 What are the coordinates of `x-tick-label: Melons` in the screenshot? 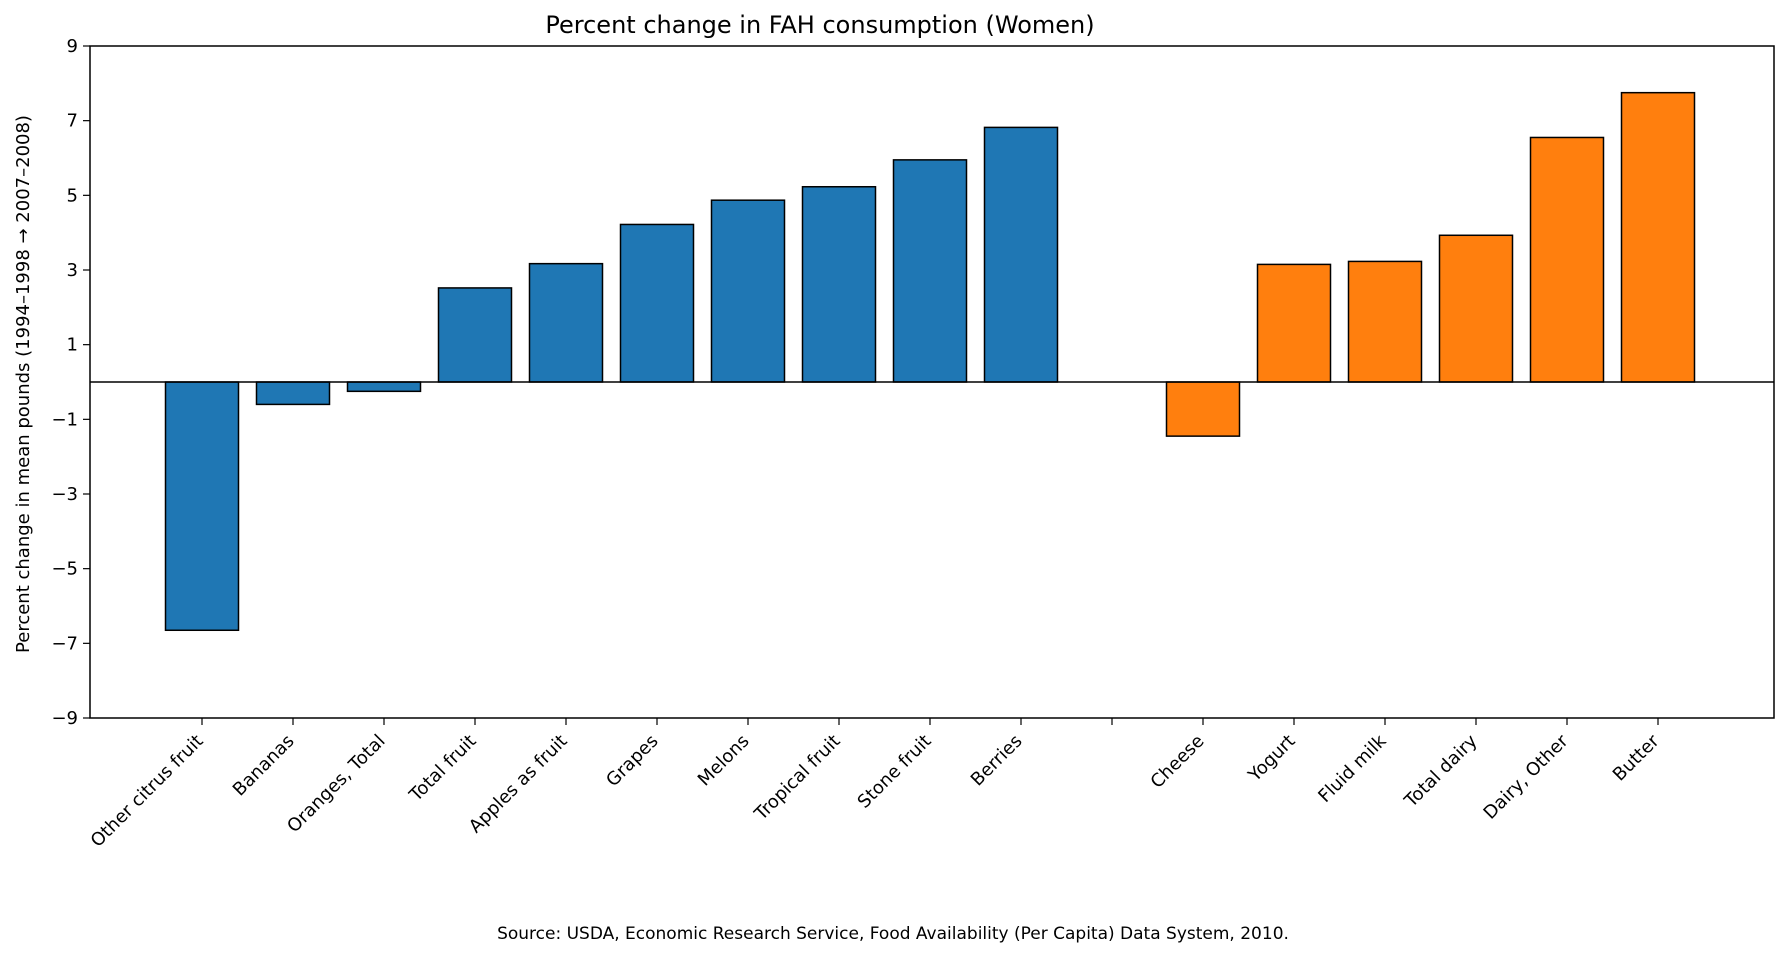 It's located at (724, 761).